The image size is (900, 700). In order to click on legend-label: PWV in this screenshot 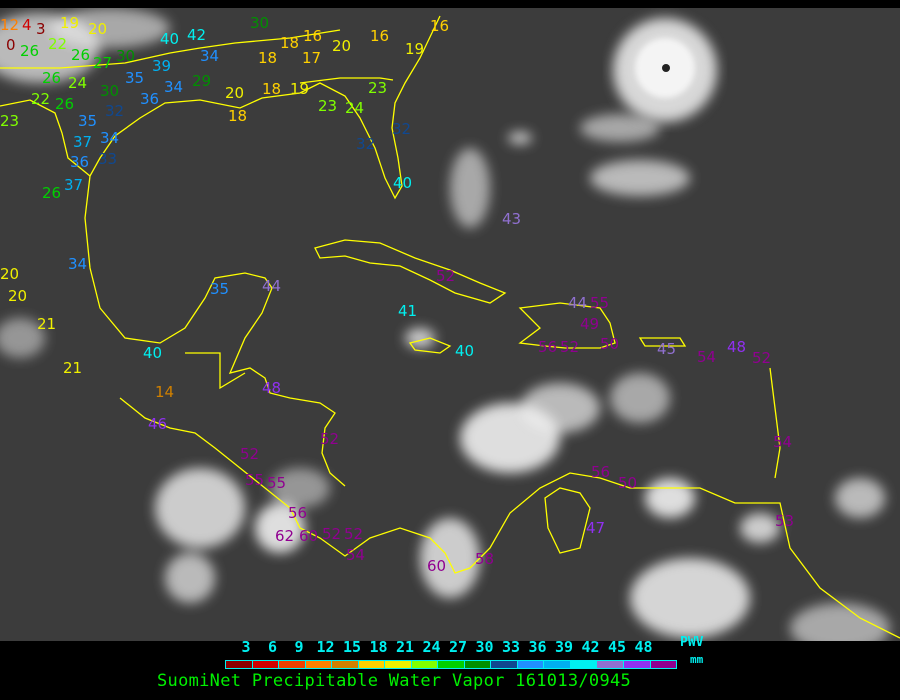, I will do `click(692, 642)`.